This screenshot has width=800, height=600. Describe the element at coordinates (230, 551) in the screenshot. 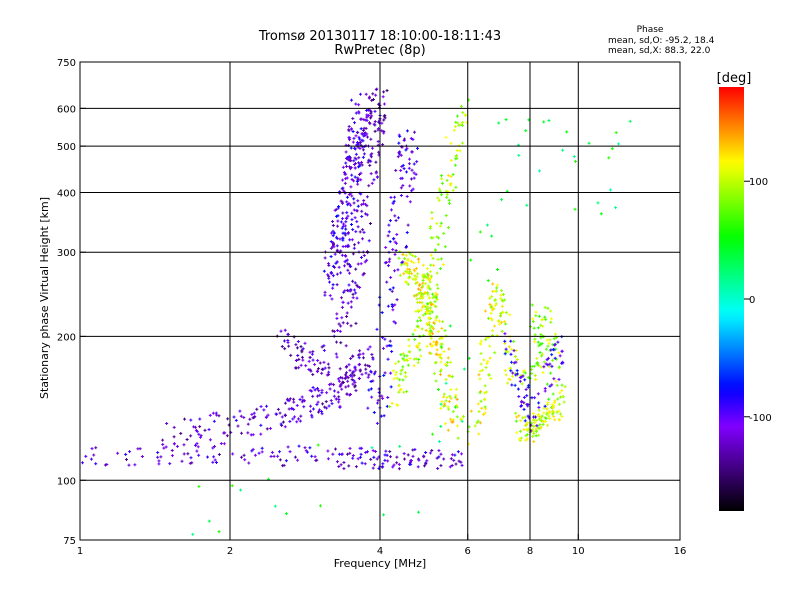

I see `x-tick-label: 2` at that location.